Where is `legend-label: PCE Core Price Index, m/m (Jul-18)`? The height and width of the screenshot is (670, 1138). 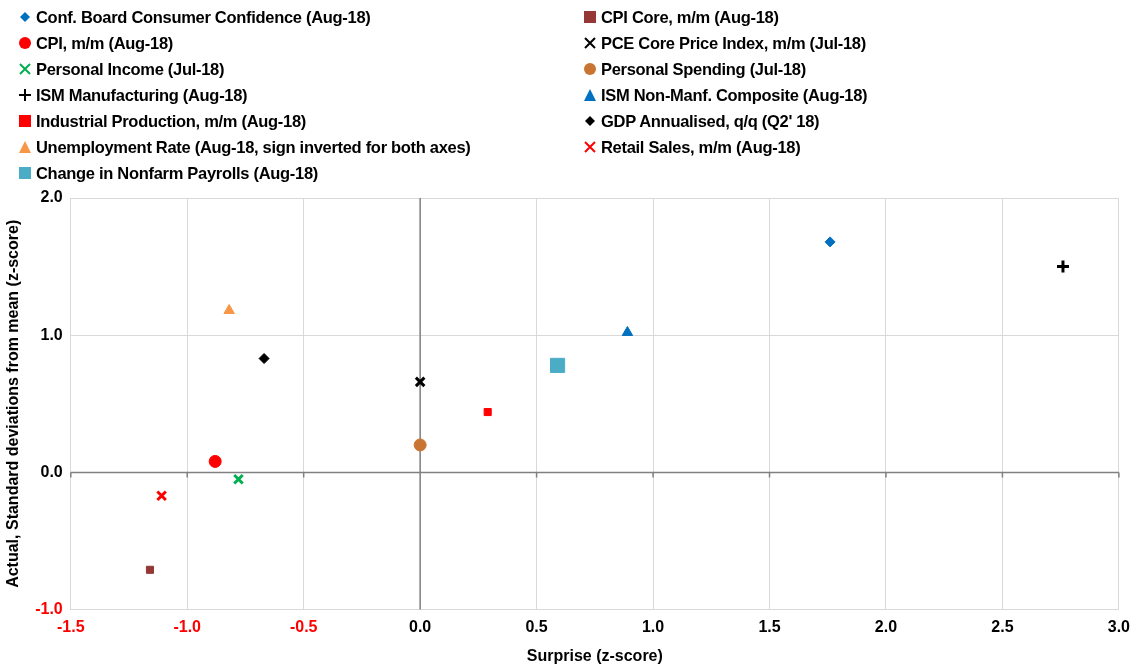 legend-label: PCE Core Price Index, m/m (Jul-18) is located at coordinates (733, 43).